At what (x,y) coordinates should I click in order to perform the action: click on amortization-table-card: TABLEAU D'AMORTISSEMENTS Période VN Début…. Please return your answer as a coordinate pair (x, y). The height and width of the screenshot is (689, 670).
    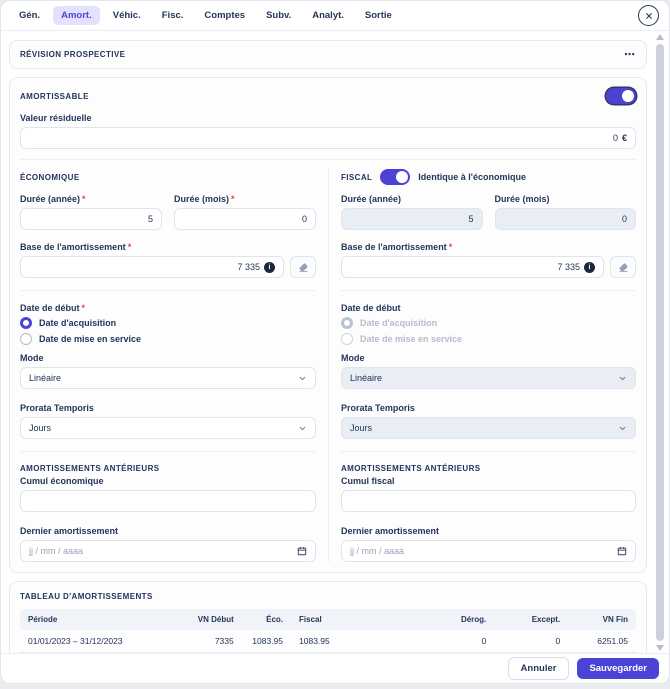
    Looking at the image, I should click on (328, 617).